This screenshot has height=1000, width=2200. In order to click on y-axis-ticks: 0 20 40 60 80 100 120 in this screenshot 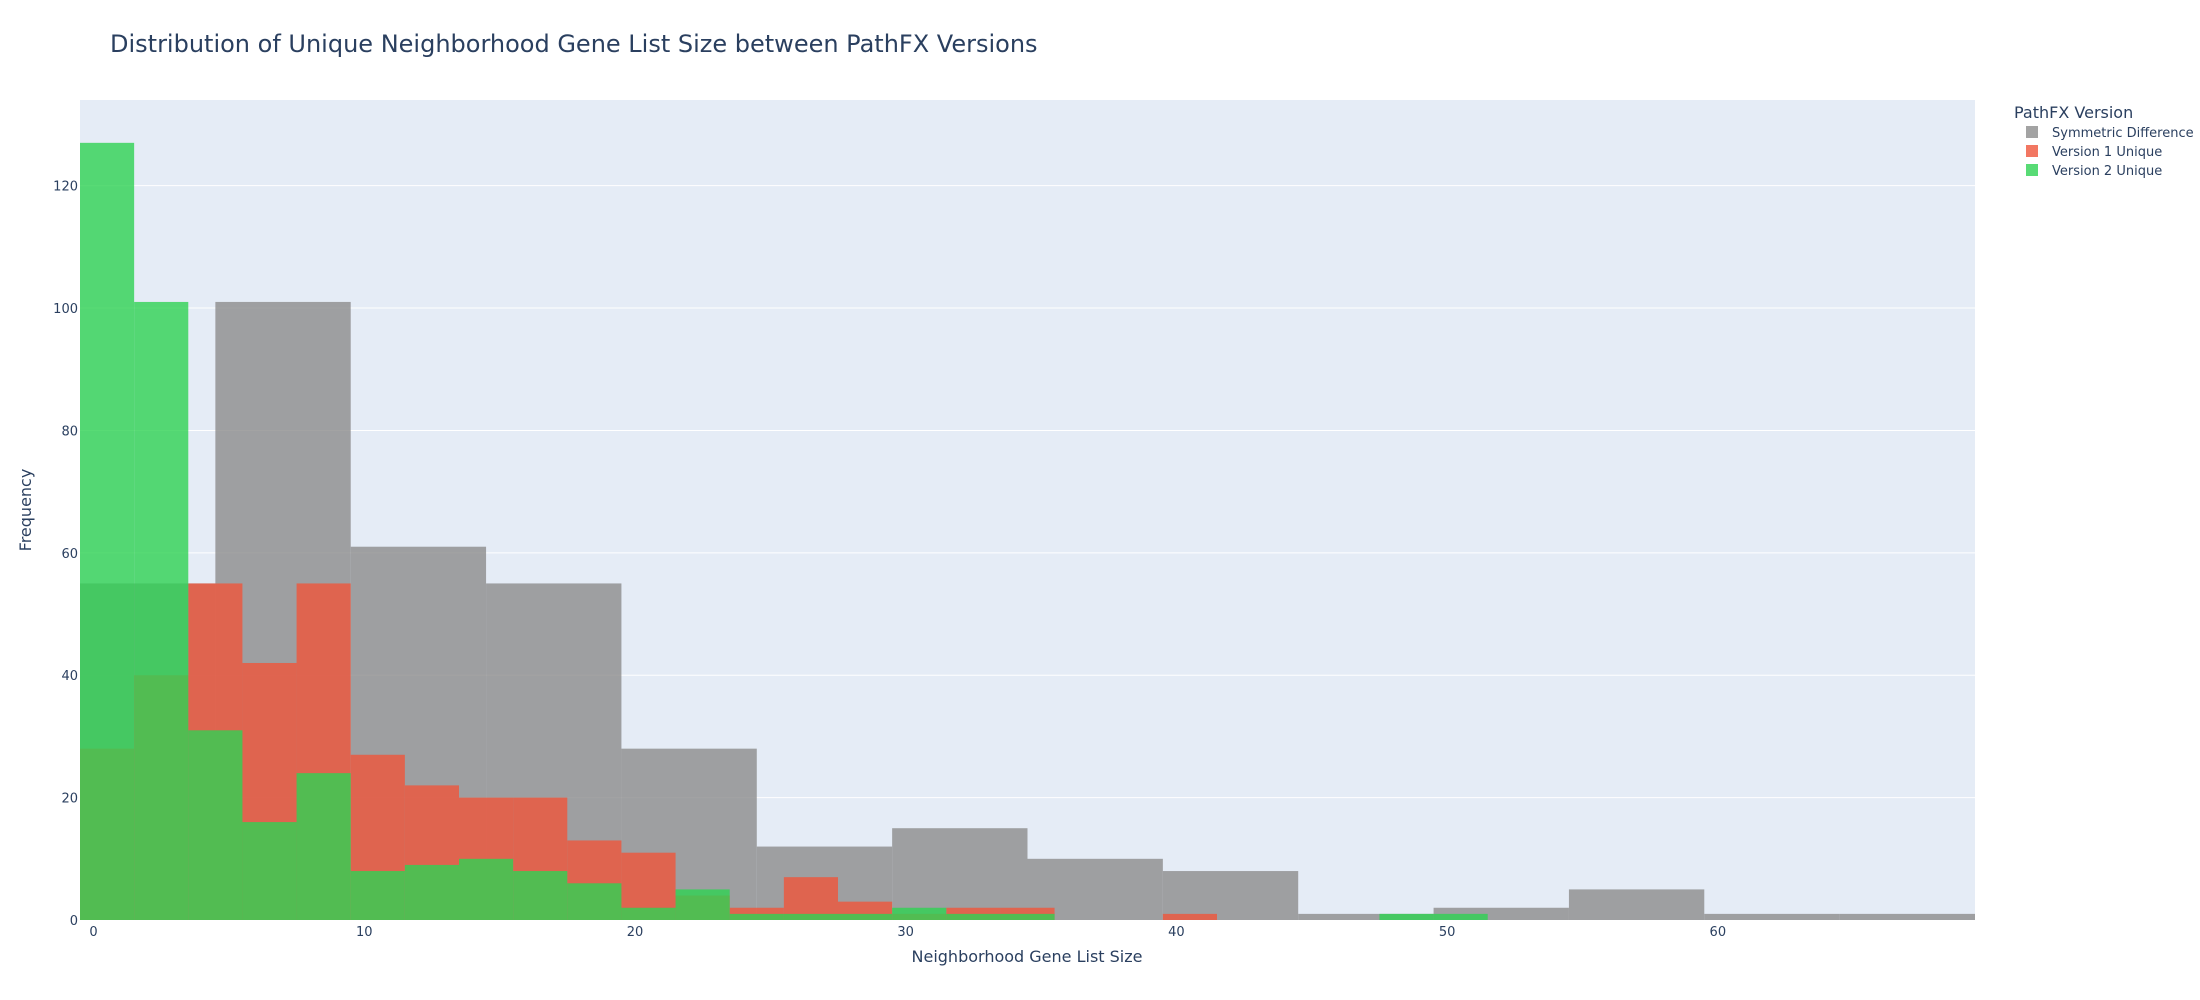, I will do `click(65, 554)`.